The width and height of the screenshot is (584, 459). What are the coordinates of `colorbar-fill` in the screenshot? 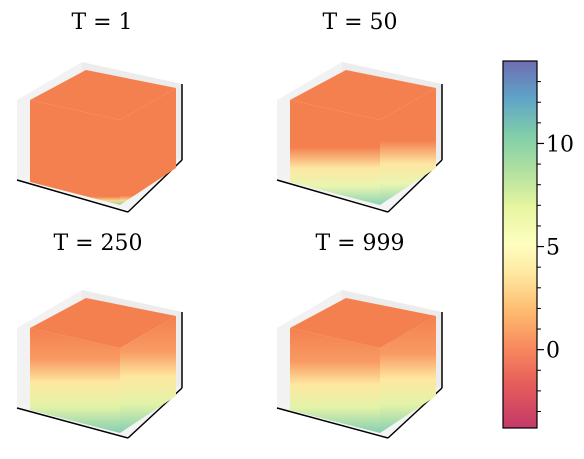 It's located at (520, 244).